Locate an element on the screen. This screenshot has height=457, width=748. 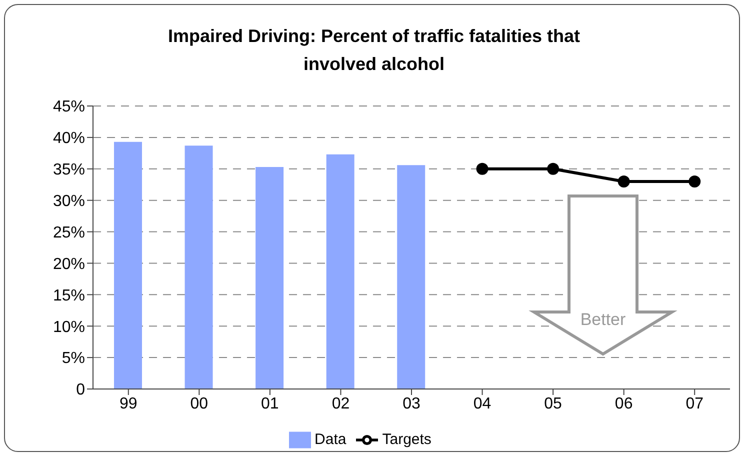
y-tick-label: 35% is located at coordinates (68, 170).